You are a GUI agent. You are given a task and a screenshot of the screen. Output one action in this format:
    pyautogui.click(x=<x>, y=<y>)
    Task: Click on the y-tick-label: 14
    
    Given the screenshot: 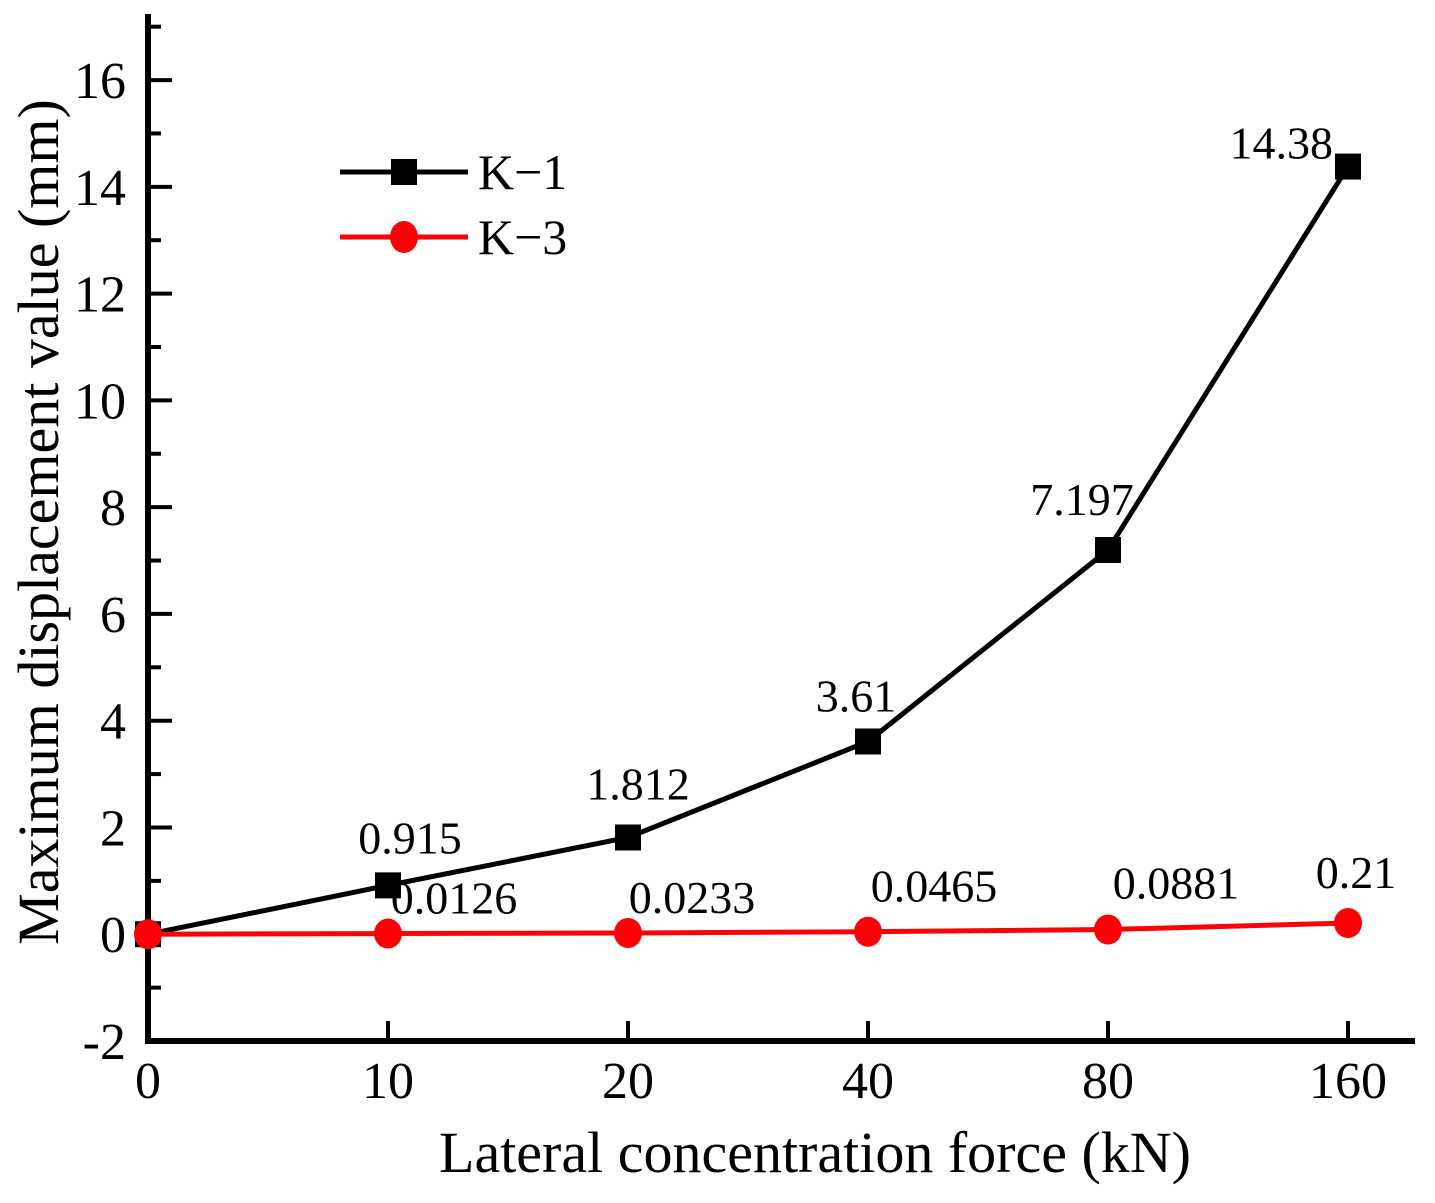 What is the action you would take?
    pyautogui.click(x=100, y=188)
    